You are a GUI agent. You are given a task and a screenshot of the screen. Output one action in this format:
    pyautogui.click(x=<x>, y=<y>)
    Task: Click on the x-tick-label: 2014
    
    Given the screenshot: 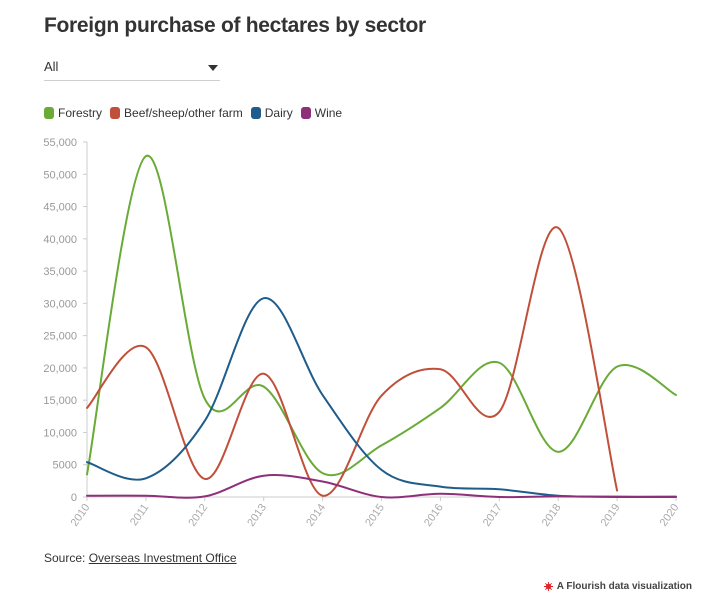 What is the action you would take?
    pyautogui.click(x=316, y=515)
    